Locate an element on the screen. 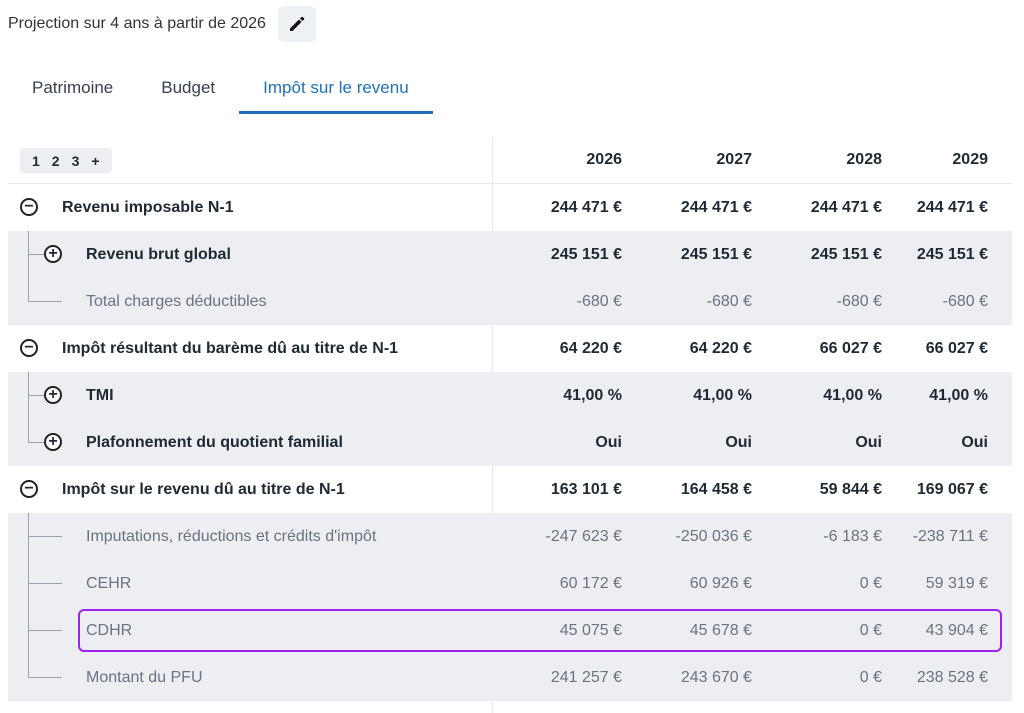 This screenshot has width=1024, height=713. table-cell: -238 711 € is located at coordinates (950, 536).